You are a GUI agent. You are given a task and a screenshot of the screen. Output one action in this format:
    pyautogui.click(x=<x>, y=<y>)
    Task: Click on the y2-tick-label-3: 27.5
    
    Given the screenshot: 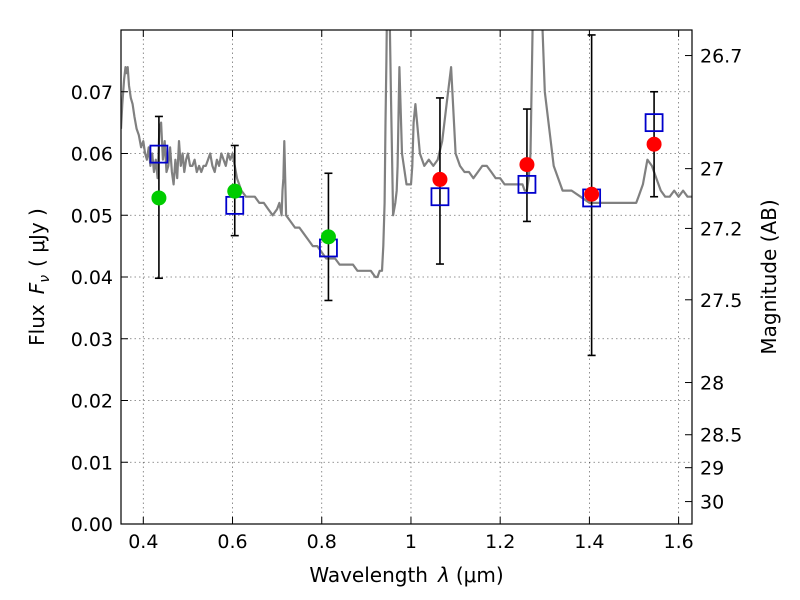 What is the action you would take?
    pyautogui.click(x=721, y=301)
    